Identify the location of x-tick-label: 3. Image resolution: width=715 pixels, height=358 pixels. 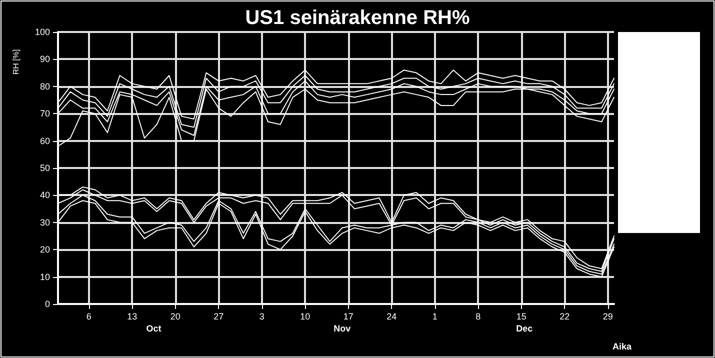
(261, 317).